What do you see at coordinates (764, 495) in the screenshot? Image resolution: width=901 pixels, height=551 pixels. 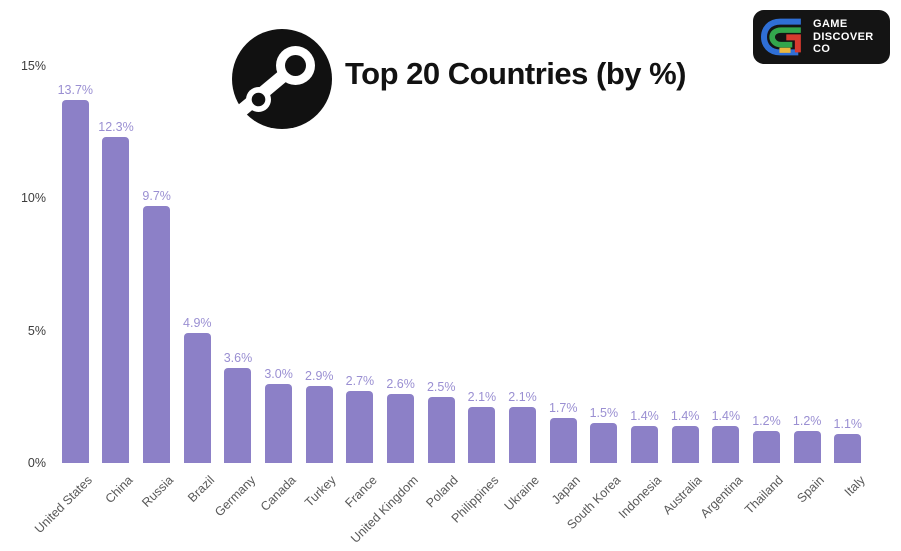 I see `x-tick-label: Thailand` at bounding box center [764, 495].